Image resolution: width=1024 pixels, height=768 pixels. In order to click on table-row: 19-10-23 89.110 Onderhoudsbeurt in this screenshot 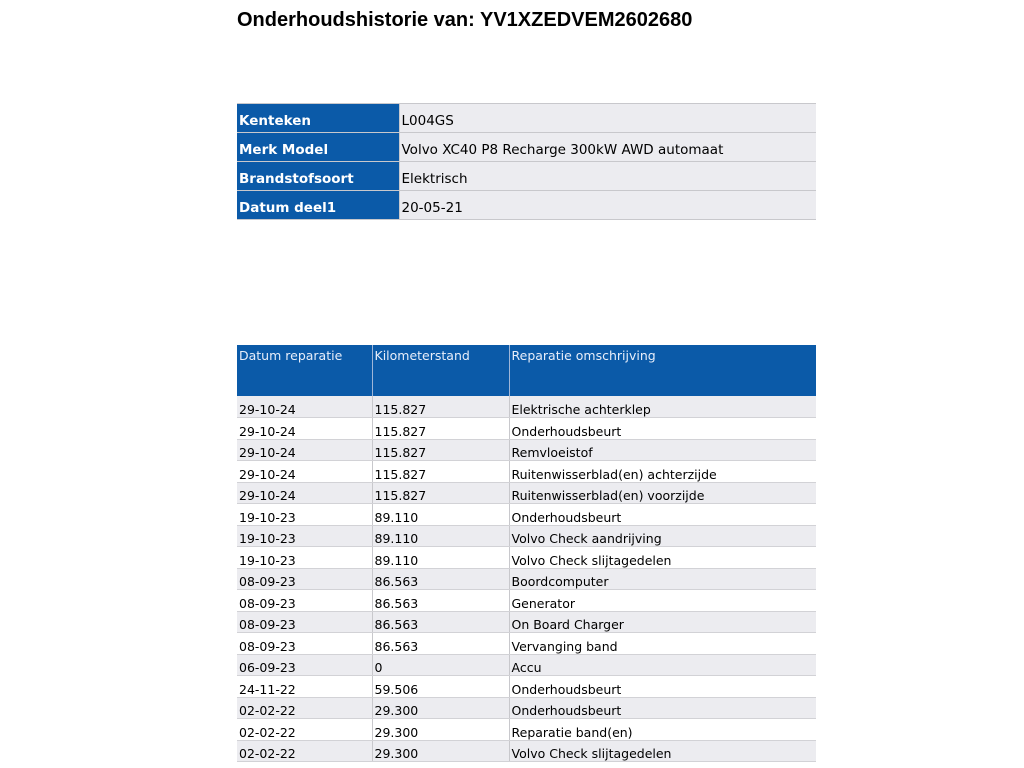, I will do `click(526, 514)`.